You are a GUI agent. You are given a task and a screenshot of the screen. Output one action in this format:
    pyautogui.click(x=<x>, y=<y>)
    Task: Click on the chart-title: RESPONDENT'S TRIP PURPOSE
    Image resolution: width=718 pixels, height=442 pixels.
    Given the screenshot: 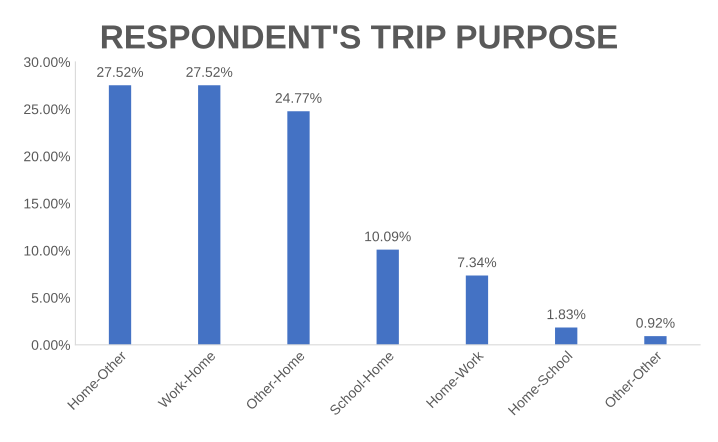 What is the action you would take?
    pyautogui.click(x=359, y=37)
    